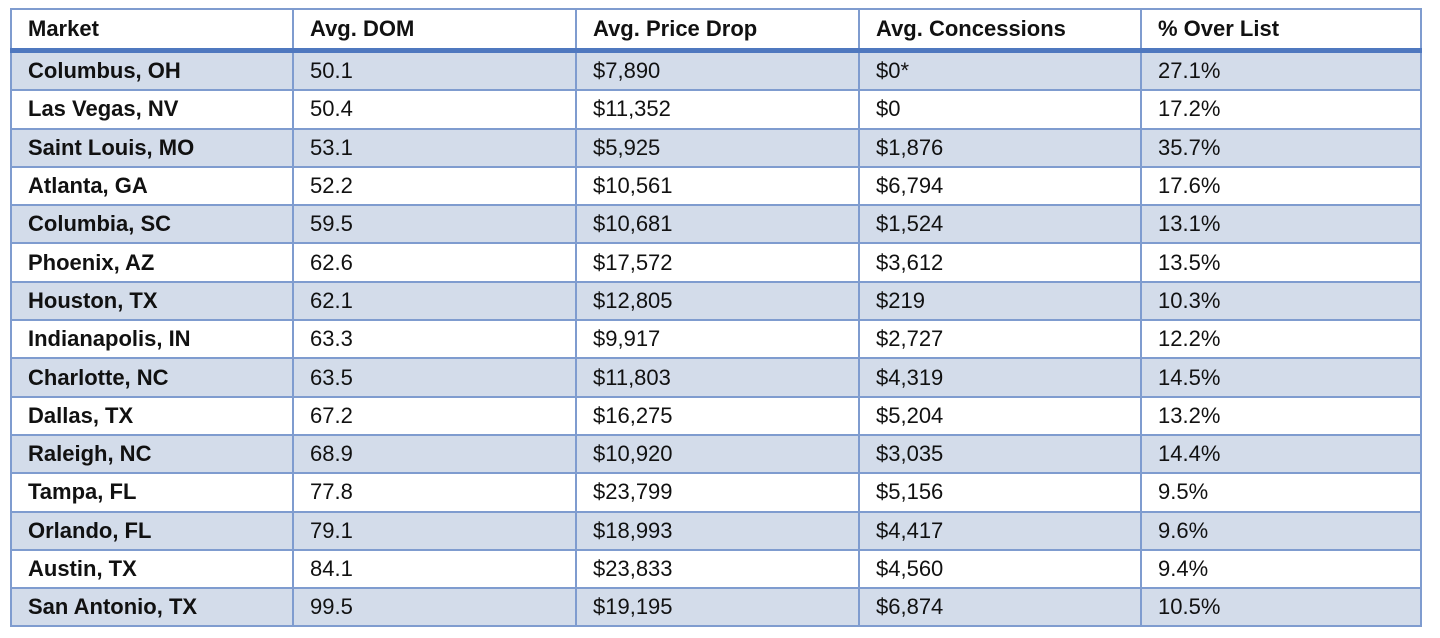  What do you see at coordinates (1281, 186) in the screenshot?
I see `data-cell: 17.6%` at bounding box center [1281, 186].